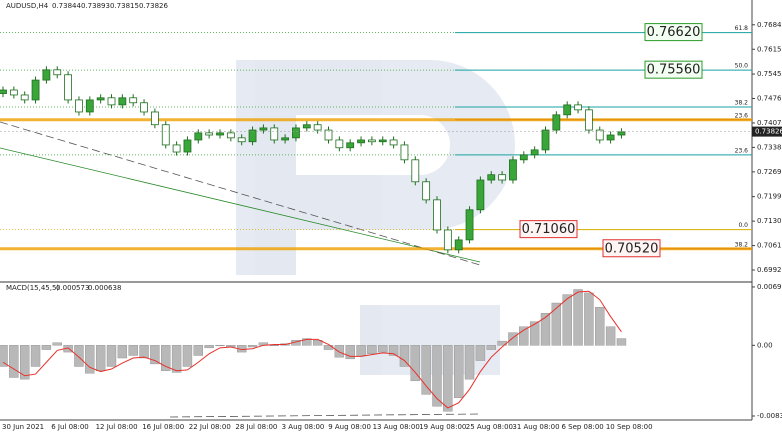 The height and width of the screenshot is (433, 782). What do you see at coordinates (769, 270) in the screenshot?
I see `y-tick-label: 0.69920` at bounding box center [769, 270].